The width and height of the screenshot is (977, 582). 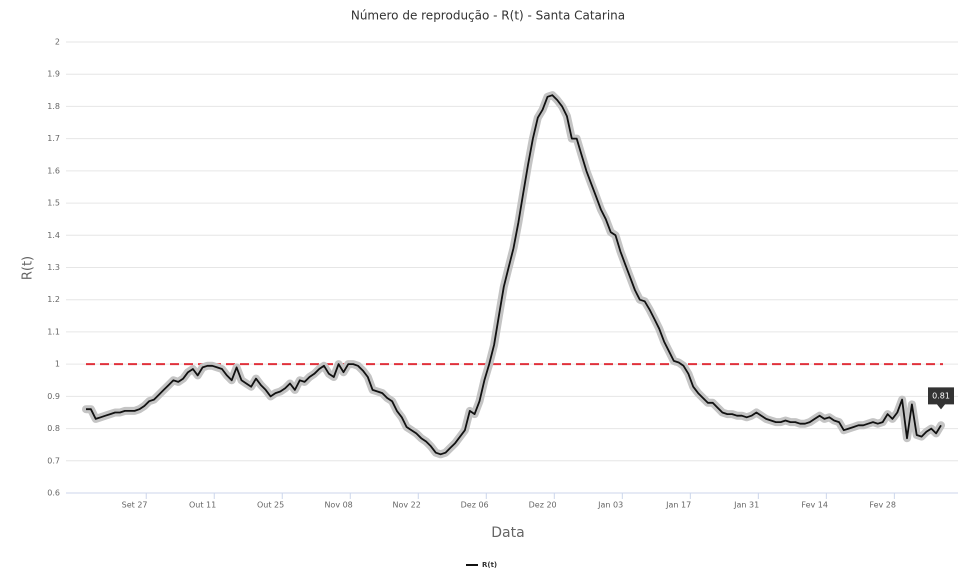 What do you see at coordinates (678, 505) in the screenshot?
I see `x-tick-label: Jan 17` at bounding box center [678, 505].